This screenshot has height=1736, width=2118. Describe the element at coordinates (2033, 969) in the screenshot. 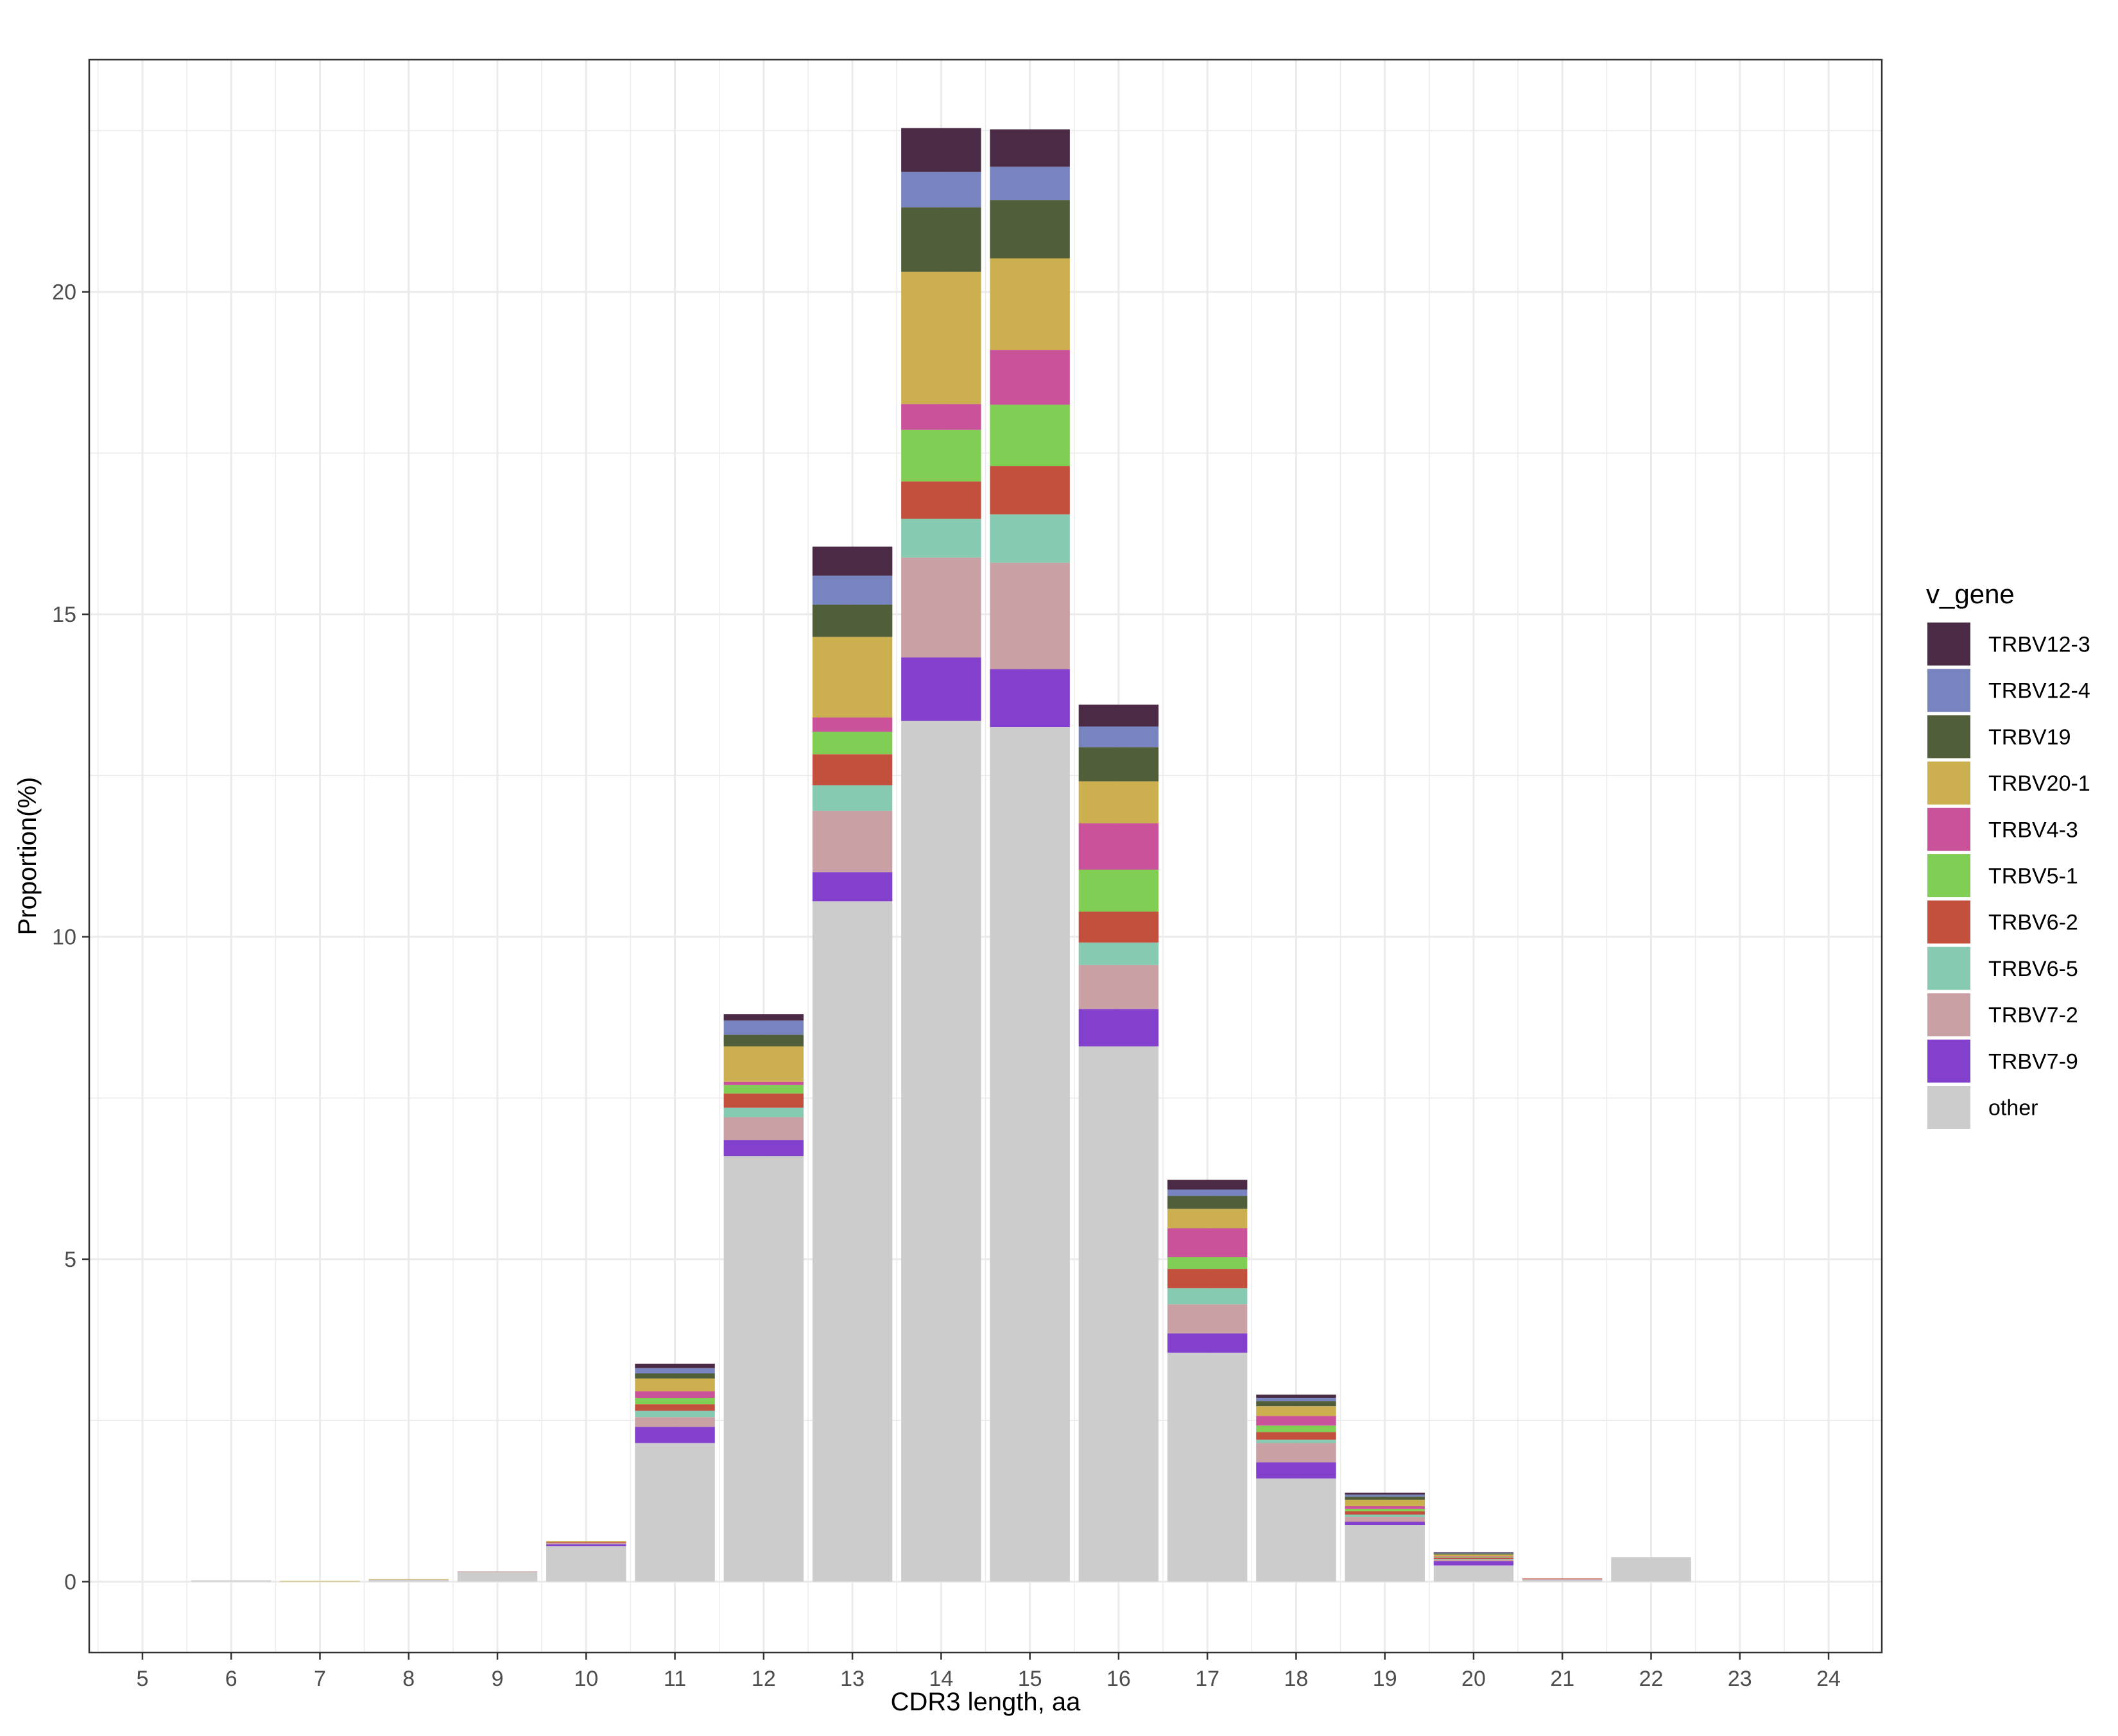

I see `legend-label-trbv6-5: TRBV6-5` at that location.